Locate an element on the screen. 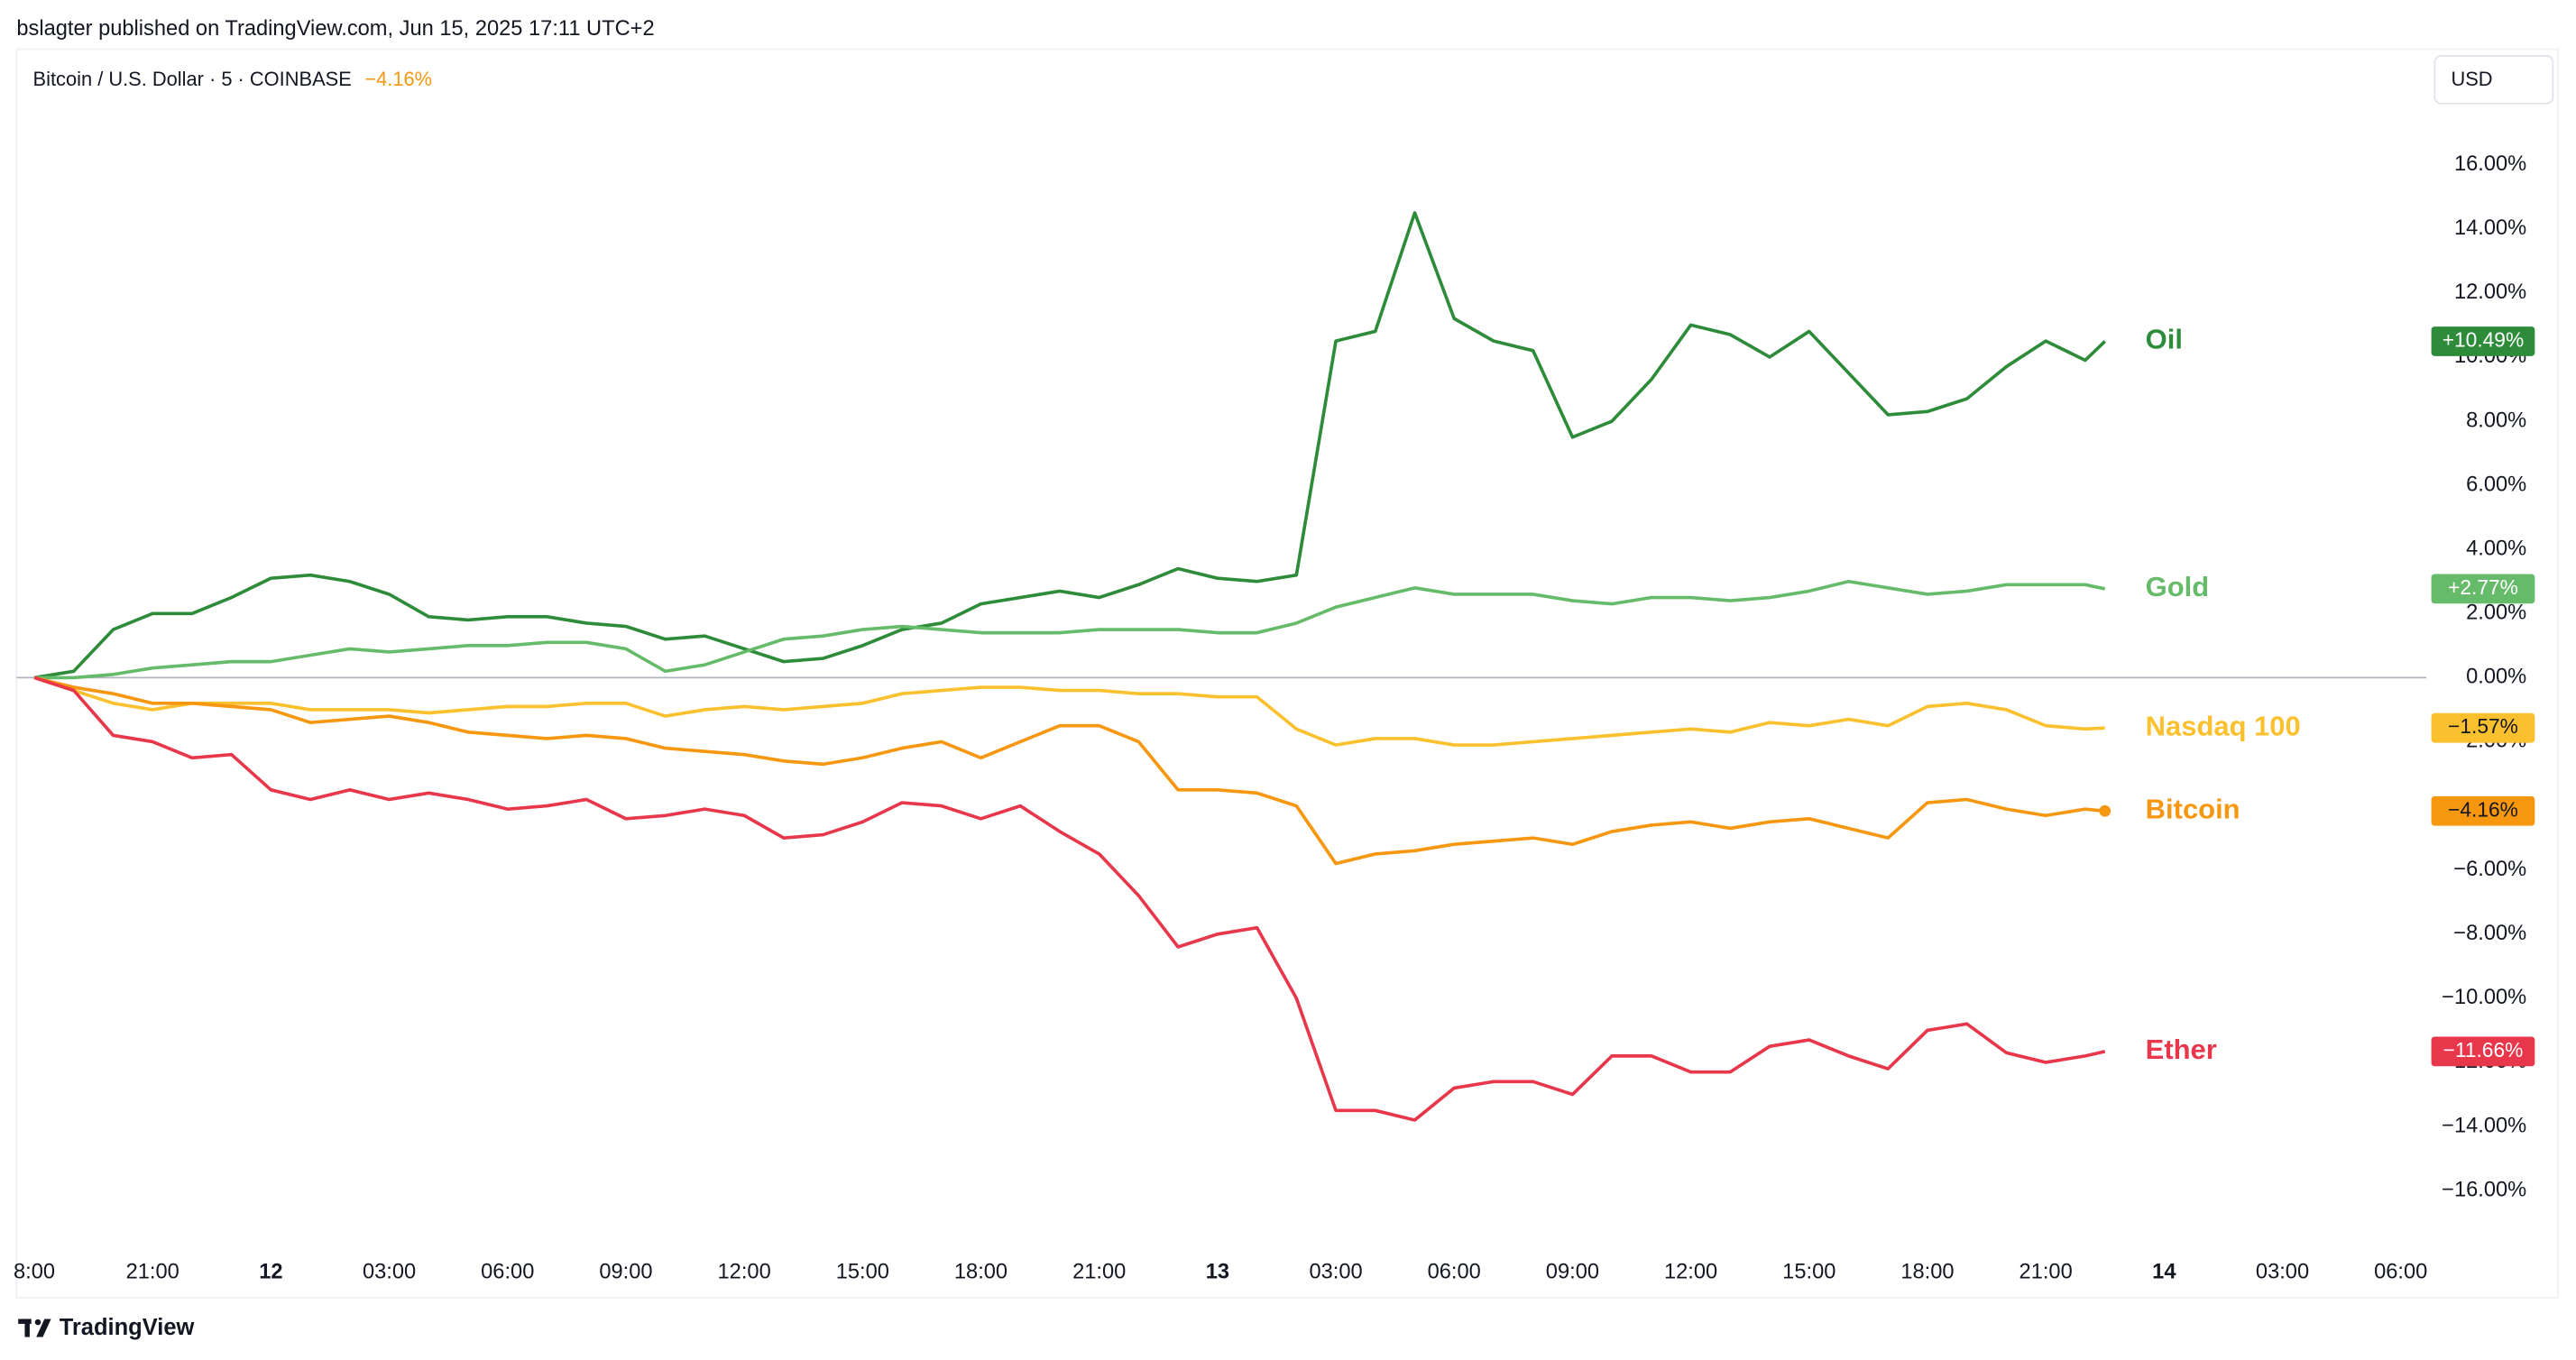  value-badge-label: +10.49% is located at coordinates (2483, 340).